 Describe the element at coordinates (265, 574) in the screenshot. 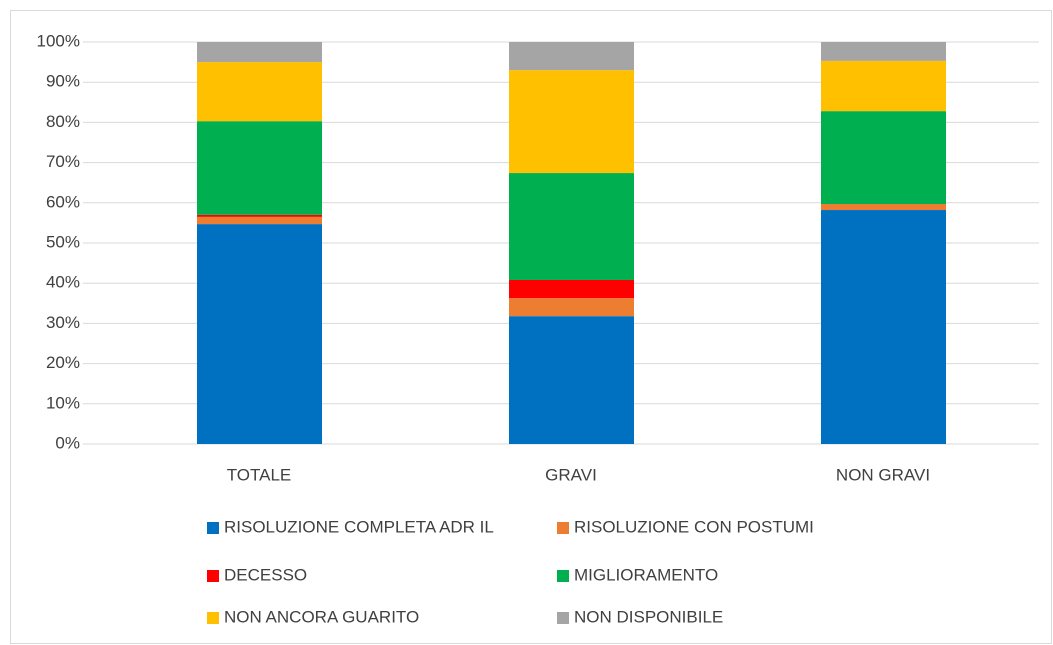

I see `legend-label: DECESSO` at that location.